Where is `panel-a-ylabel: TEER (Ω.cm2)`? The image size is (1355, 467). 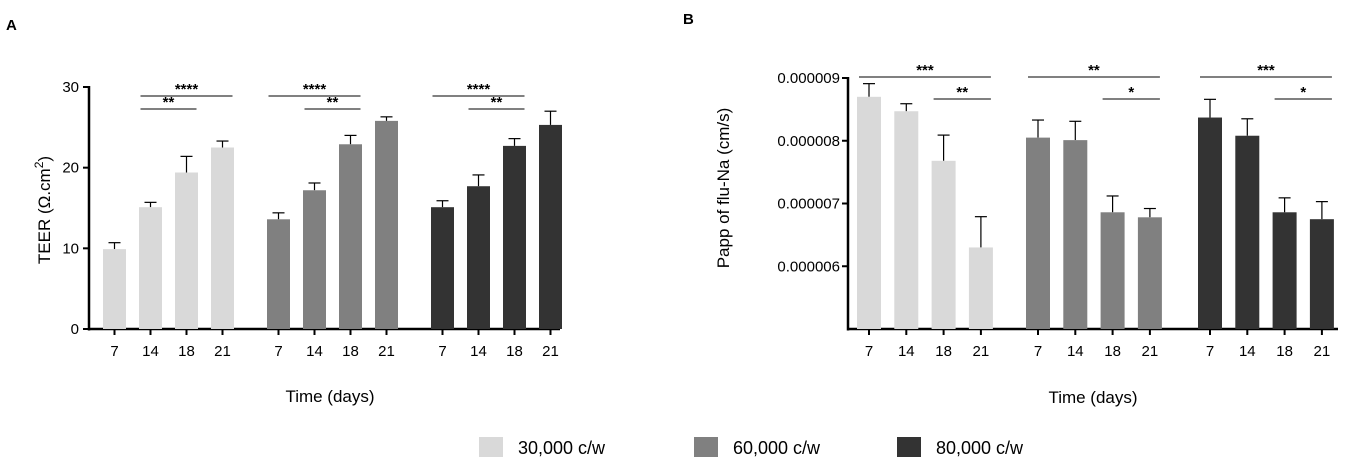
panel-a-ylabel: TEER (Ω.cm2) is located at coordinates (43, 210).